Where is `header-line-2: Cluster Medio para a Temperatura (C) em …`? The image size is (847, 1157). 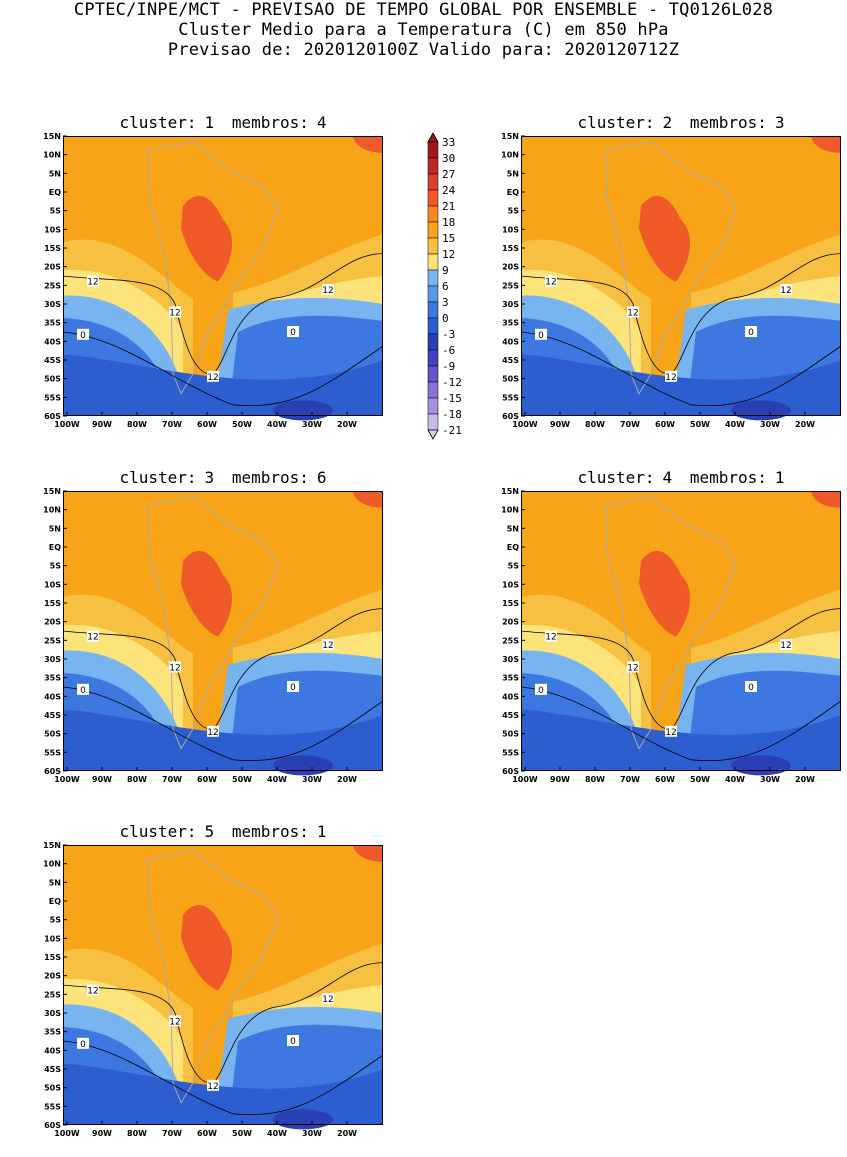 header-line-2: Cluster Medio para a Temperatura (C) em … is located at coordinates (423, 30).